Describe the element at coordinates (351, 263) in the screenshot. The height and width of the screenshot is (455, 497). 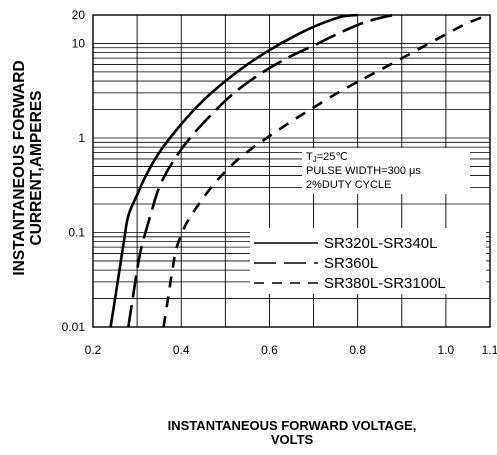
I see `legend-label-2: SR360L` at that location.